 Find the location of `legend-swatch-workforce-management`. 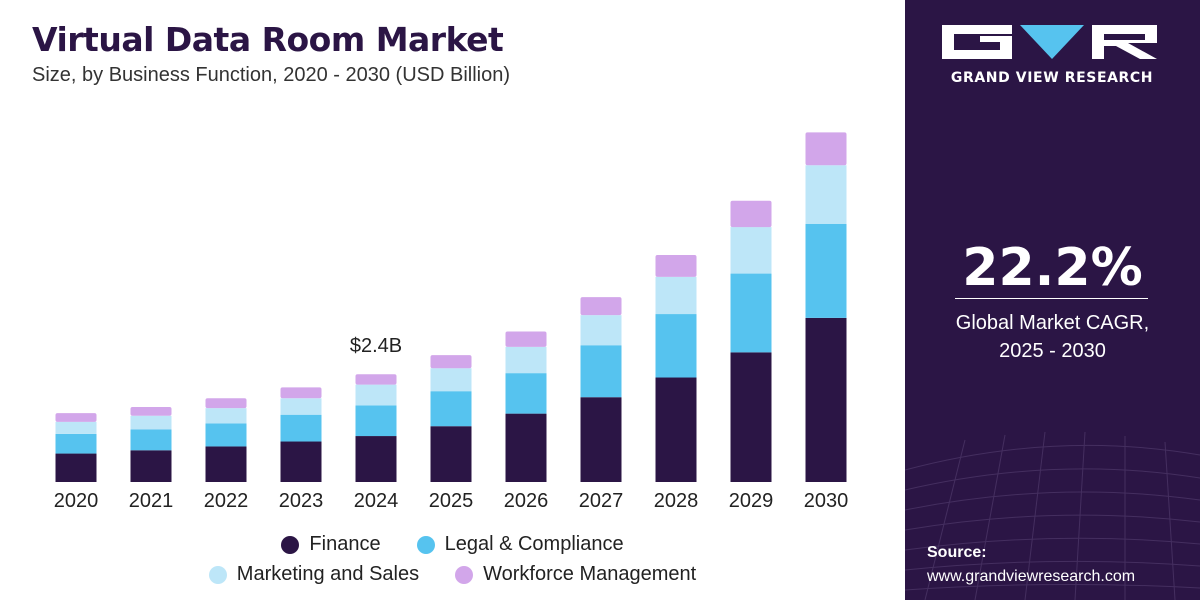

legend-swatch-workforce-management is located at coordinates (464, 574).